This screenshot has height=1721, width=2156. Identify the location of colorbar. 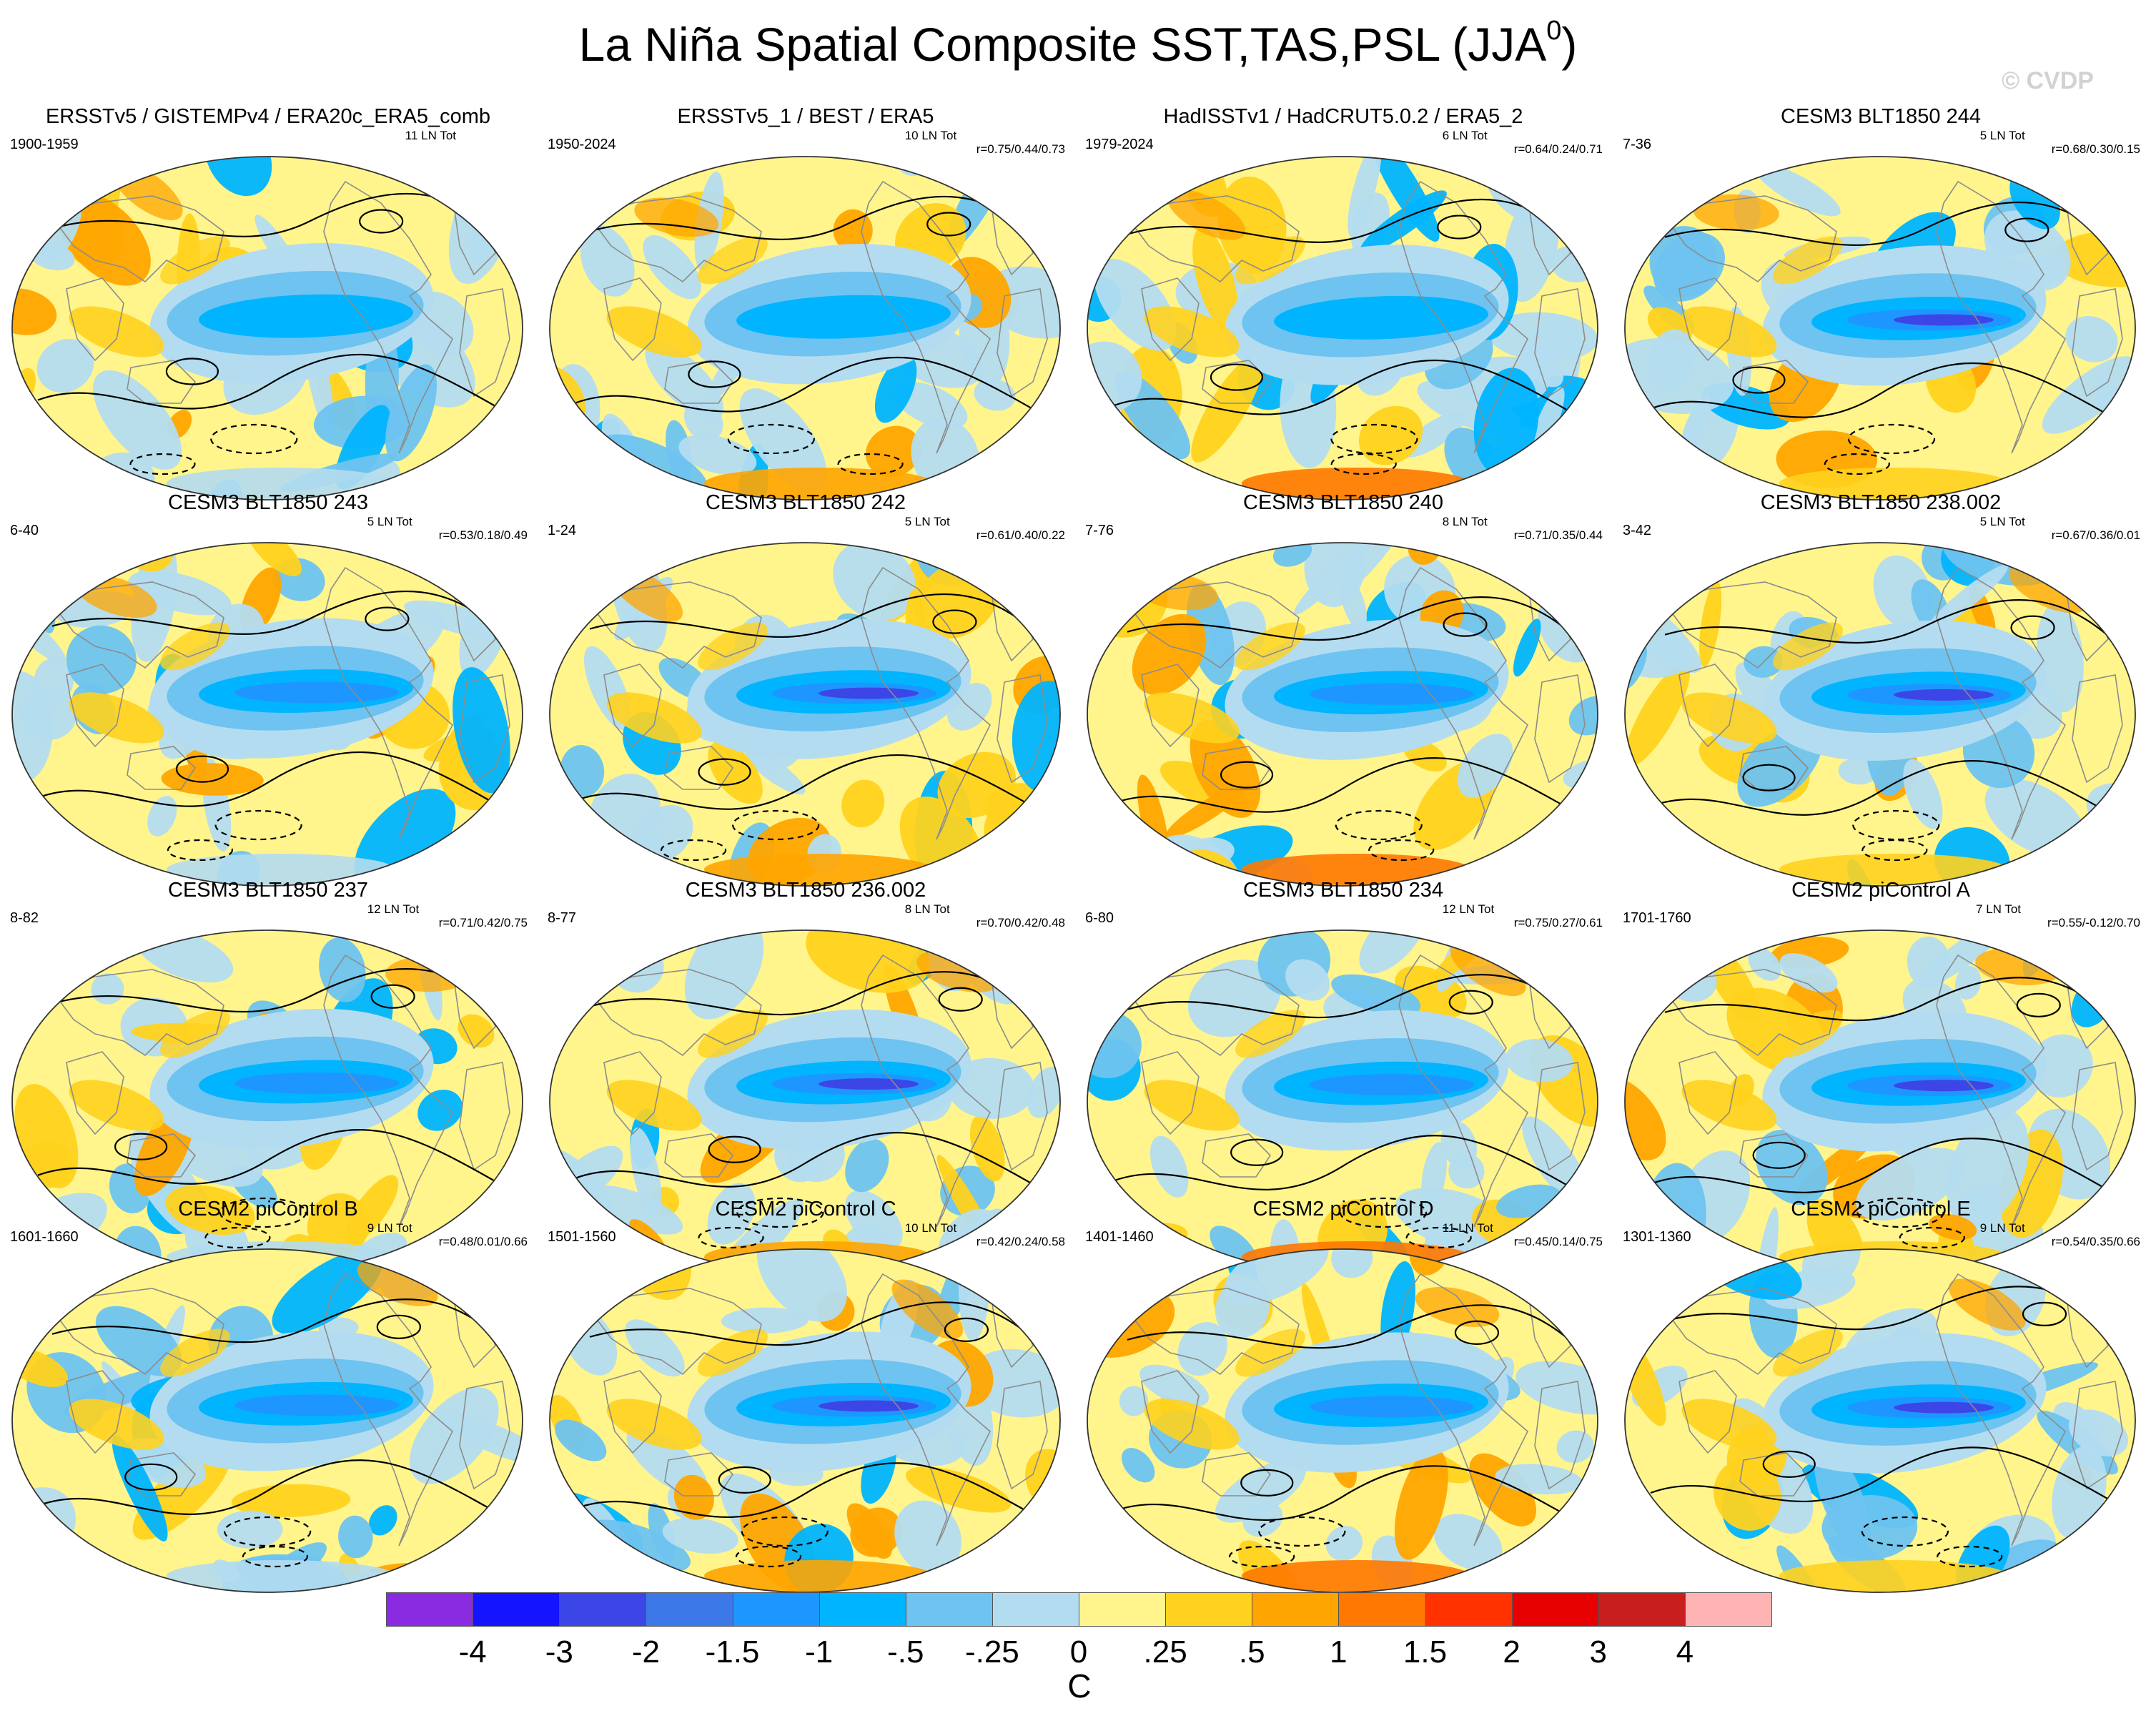
(1079, 1610).